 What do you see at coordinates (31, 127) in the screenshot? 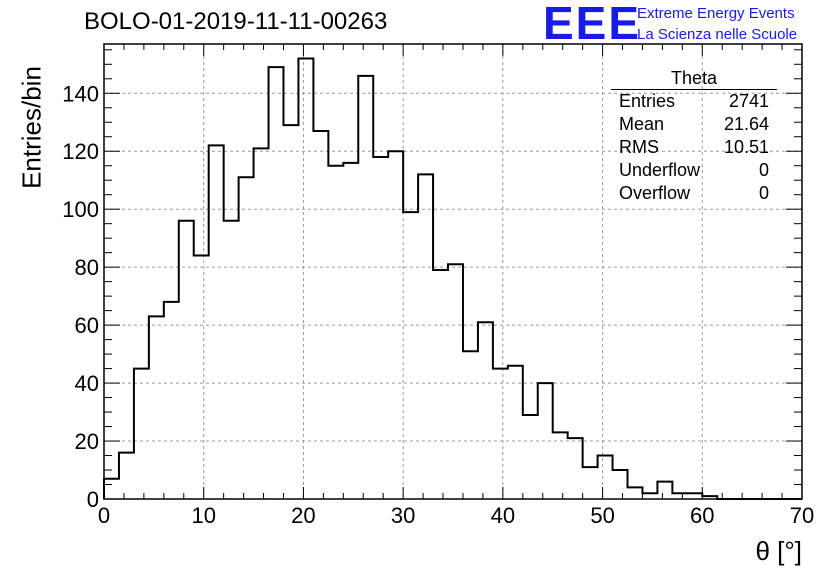
I see `y-axis-label: Entries/bin` at bounding box center [31, 127].